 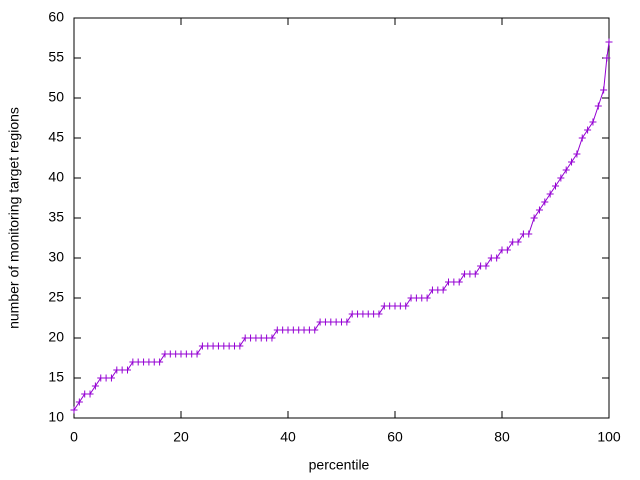 I want to click on y-tick-label: 10, so click(x=56, y=417).